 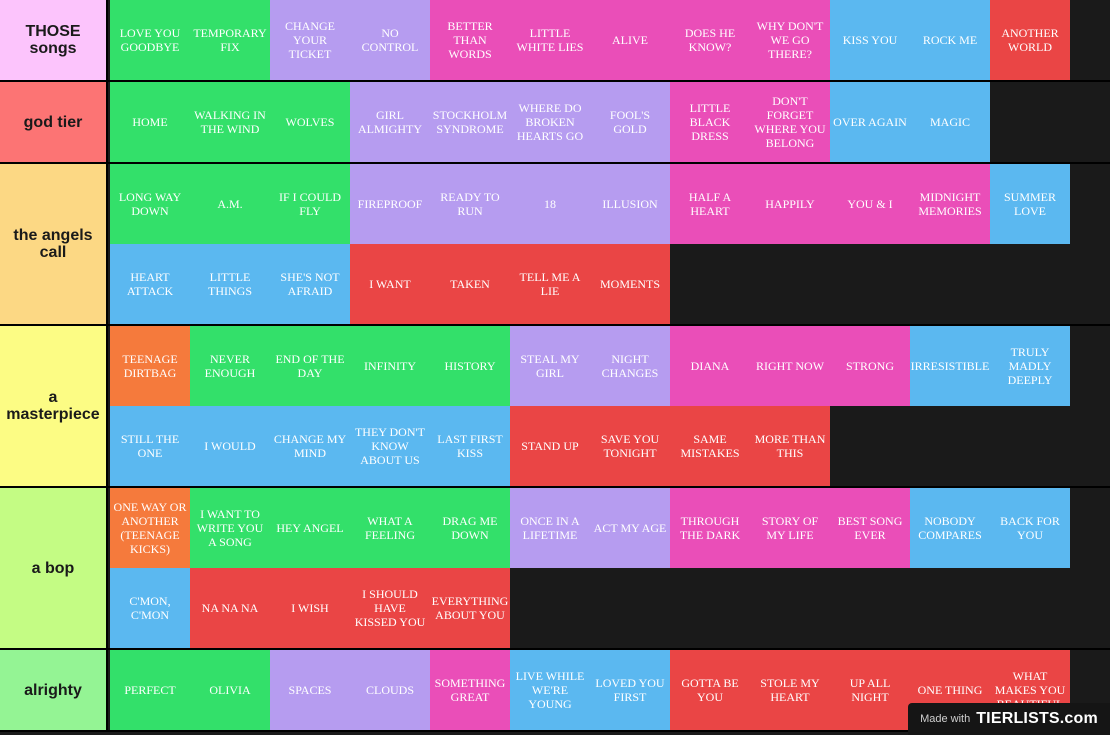 I want to click on song-tile: DON'T FORGET WHERE YOU BELONG, so click(x=790, y=122).